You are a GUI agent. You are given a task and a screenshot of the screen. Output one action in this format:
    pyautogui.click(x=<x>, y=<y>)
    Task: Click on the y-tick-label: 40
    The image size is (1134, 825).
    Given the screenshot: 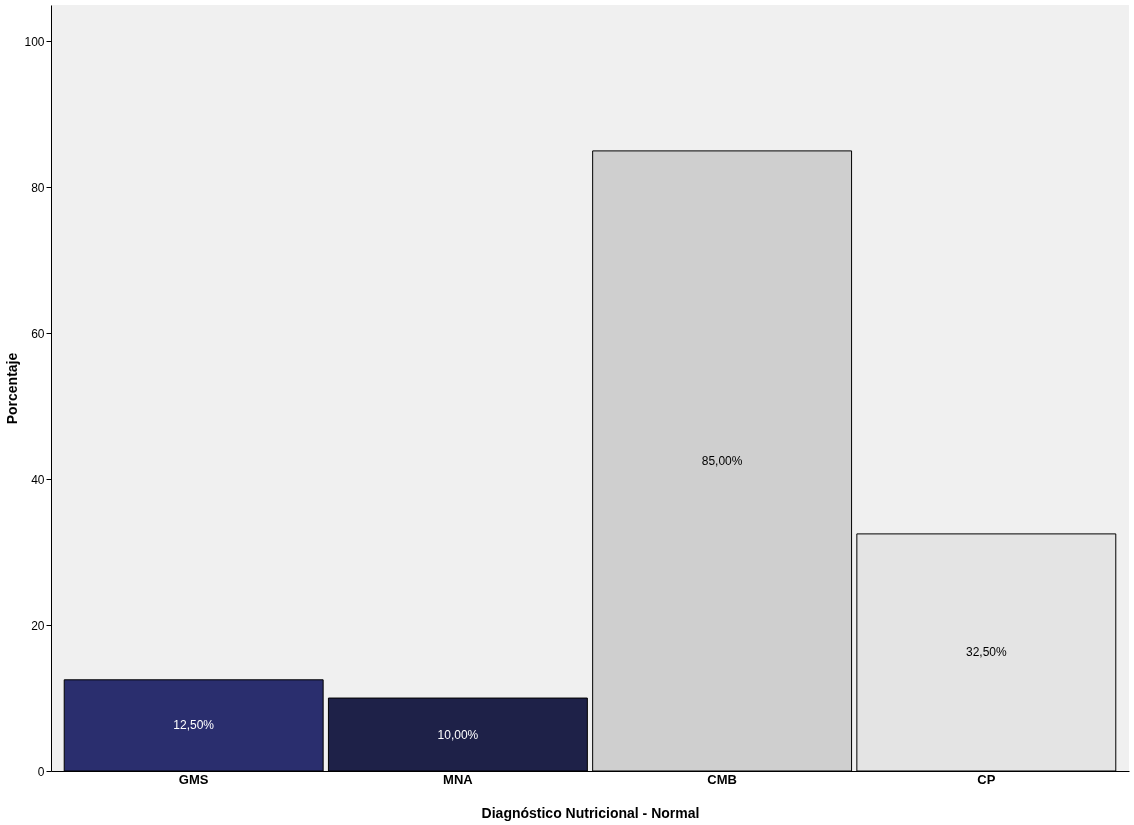 What is the action you would take?
    pyautogui.click(x=38, y=479)
    